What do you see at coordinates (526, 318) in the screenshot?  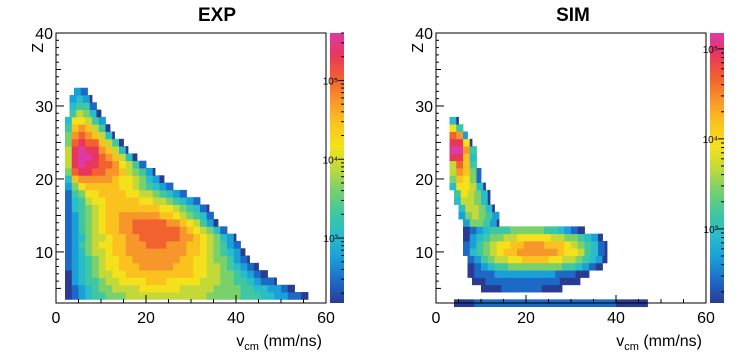 I see `x-tick-label: 20` at bounding box center [526, 318].